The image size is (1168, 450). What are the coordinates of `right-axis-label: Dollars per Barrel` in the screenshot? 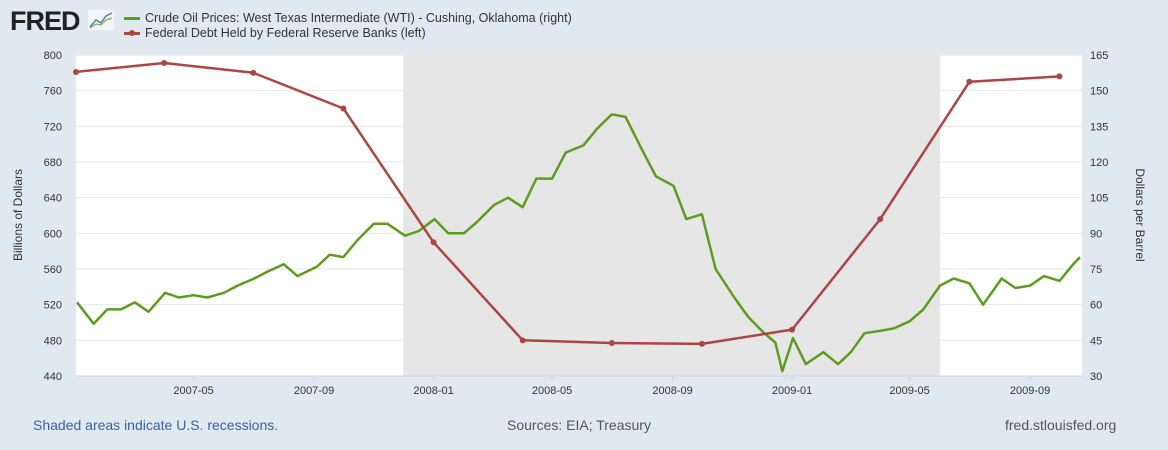 It's located at (1140, 214).